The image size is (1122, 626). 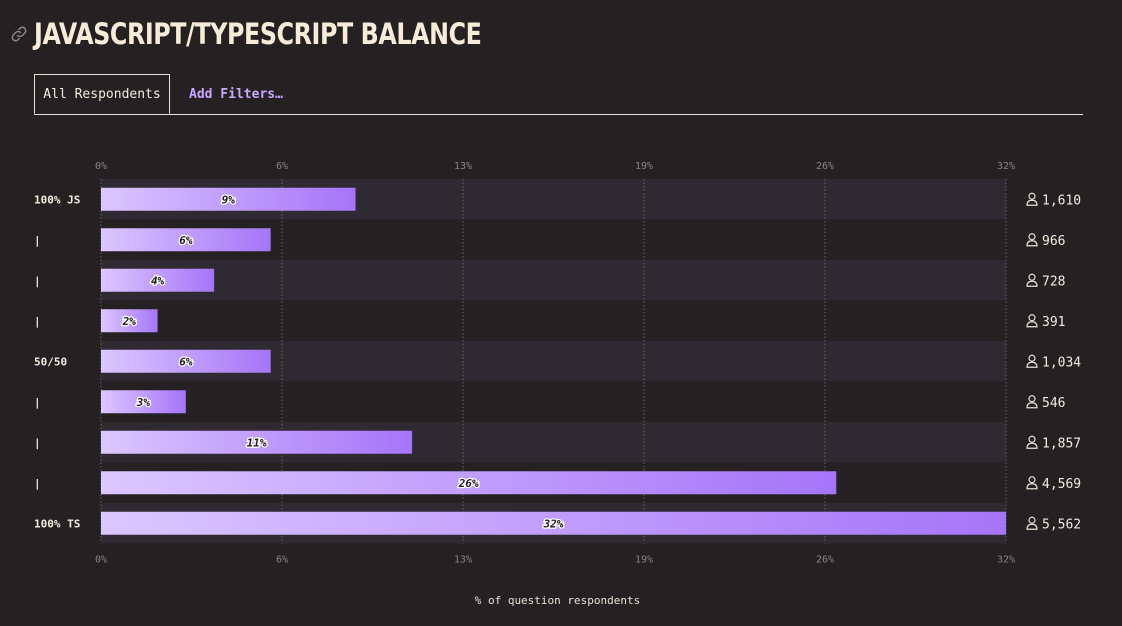 What do you see at coordinates (101, 560) in the screenshot?
I see `x-tick-label-bottom: 0%` at bounding box center [101, 560].